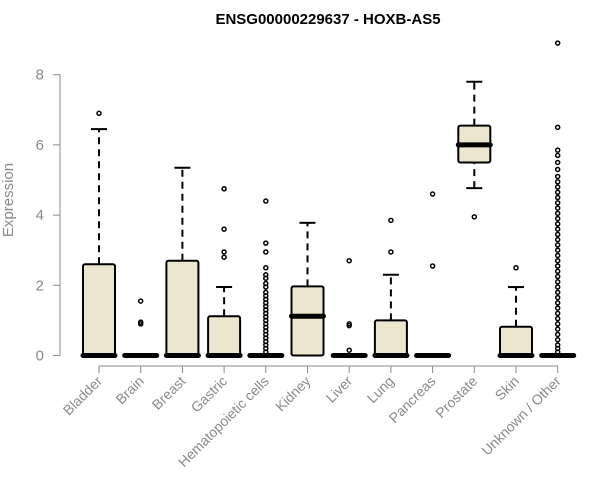  I want to click on x-tick-label: Brain, so click(129, 390).